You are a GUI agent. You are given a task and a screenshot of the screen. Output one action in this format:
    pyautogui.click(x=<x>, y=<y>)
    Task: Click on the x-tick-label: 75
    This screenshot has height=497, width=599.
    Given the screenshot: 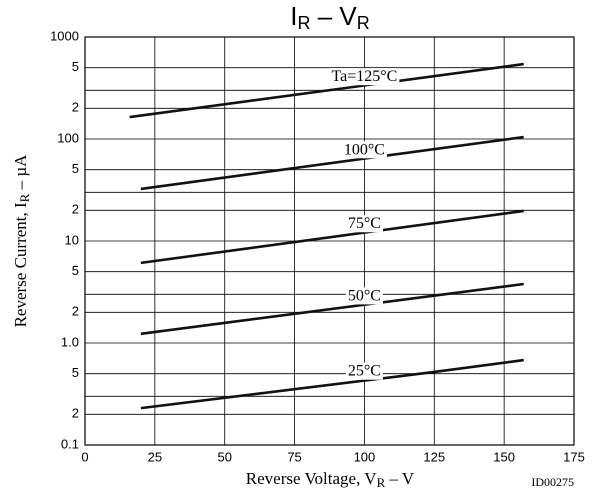 What is the action you would take?
    pyautogui.click(x=294, y=456)
    